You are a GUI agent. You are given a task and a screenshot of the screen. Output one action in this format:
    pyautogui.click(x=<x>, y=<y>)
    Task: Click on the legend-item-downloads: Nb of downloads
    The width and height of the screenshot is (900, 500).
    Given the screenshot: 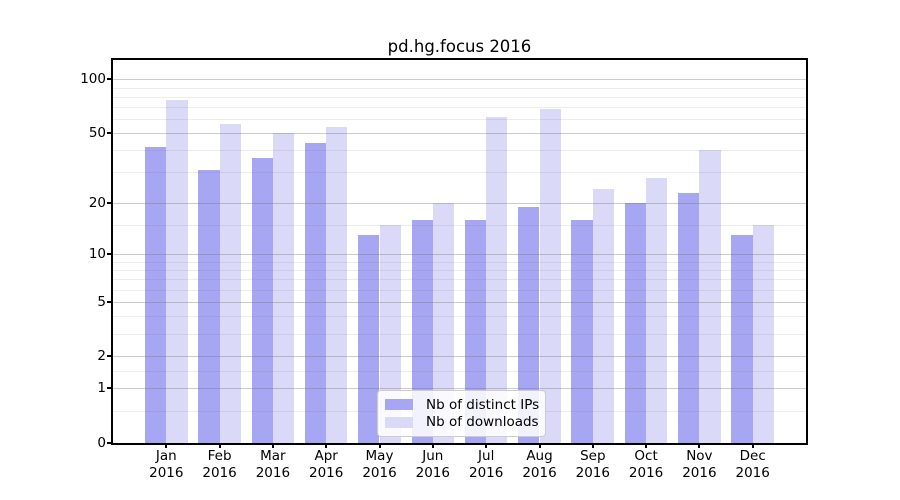 What is the action you would take?
    pyautogui.click(x=462, y=423)
    